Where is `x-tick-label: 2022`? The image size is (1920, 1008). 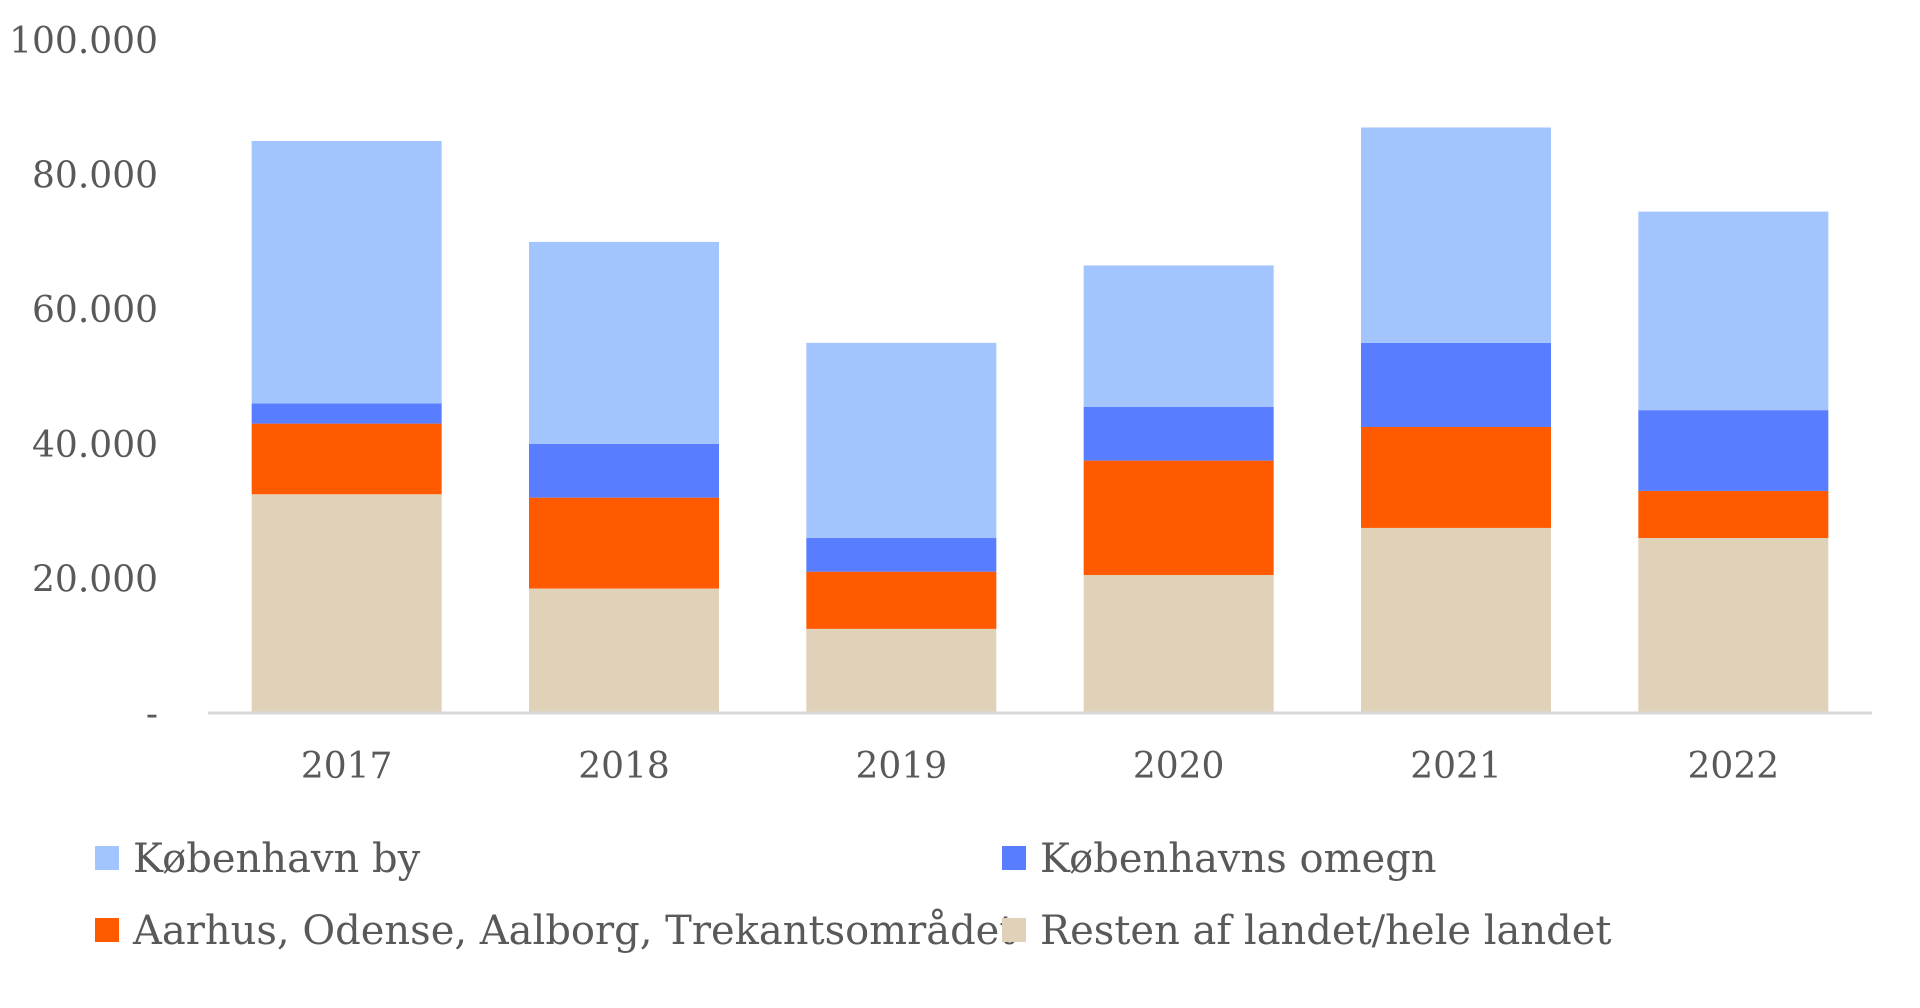 x-tick-label: 2022 is located at coordinates (1734, 766).